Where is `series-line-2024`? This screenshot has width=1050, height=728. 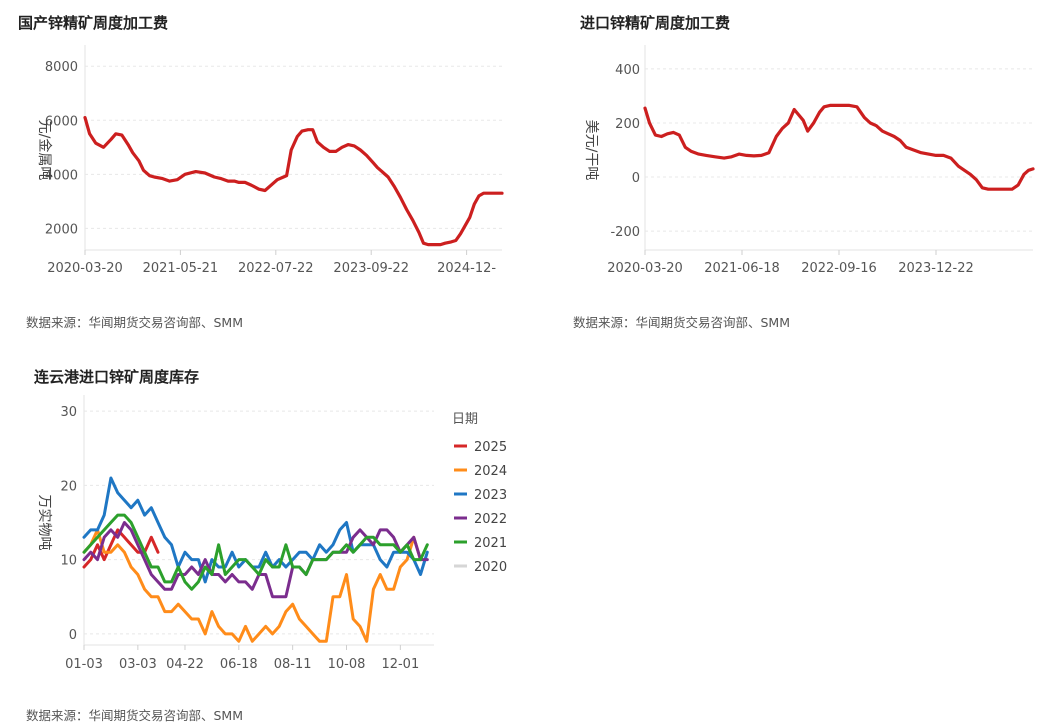 series-line-2024 is located at coordinates (252, 585).